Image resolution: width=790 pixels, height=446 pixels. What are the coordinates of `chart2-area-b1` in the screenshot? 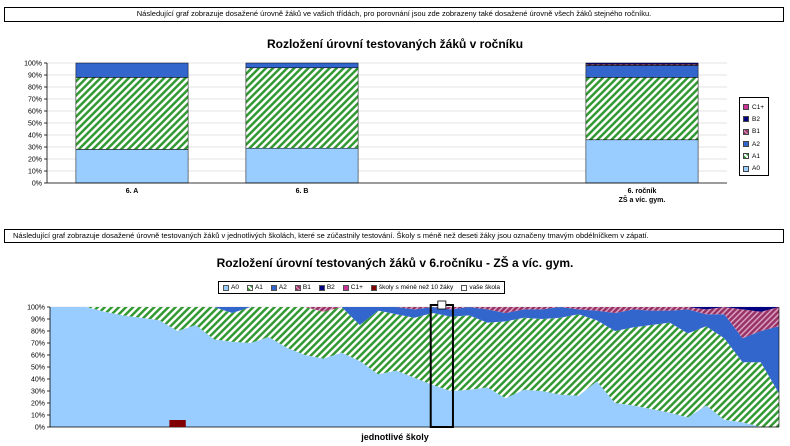 It's located at (414, 323).